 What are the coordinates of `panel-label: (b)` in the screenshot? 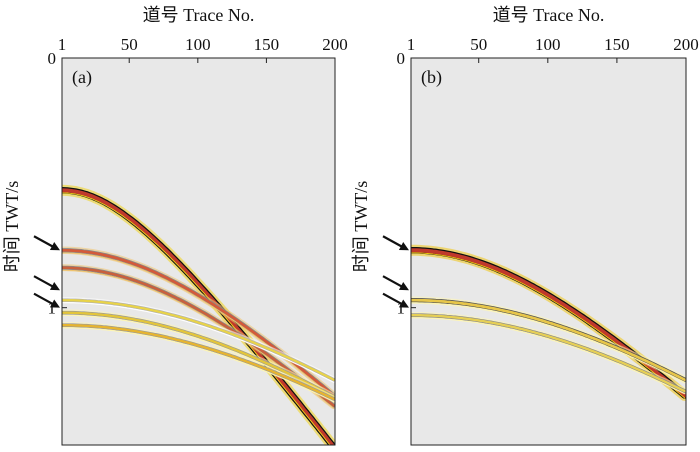 It's located at (431, 77).